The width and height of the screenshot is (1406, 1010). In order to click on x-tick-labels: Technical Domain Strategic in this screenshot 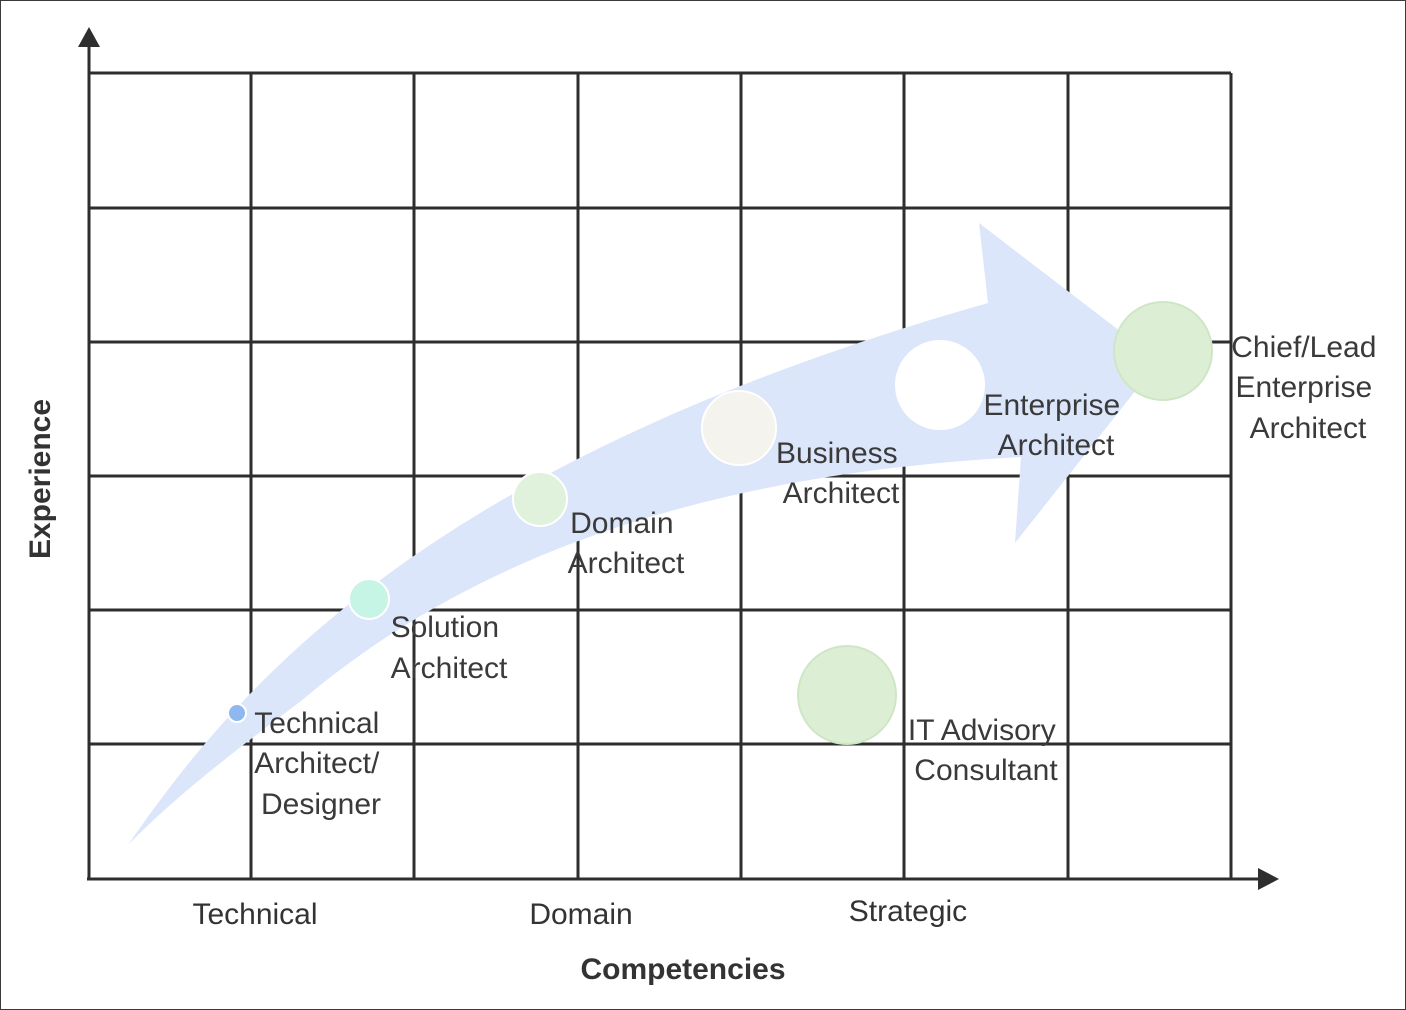, I will do `click(579, 913)`.